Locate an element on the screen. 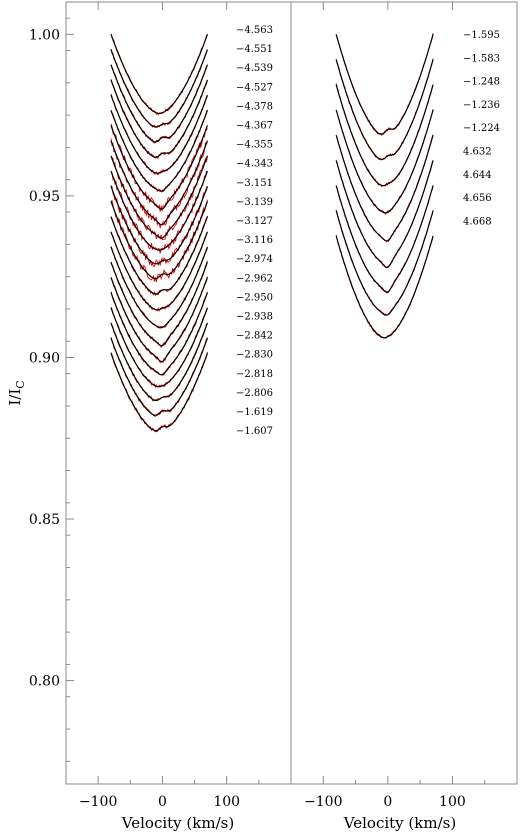 This screenshot has height=834, width=520. phase-label: 4.644 is located at coordinates (477, 175).